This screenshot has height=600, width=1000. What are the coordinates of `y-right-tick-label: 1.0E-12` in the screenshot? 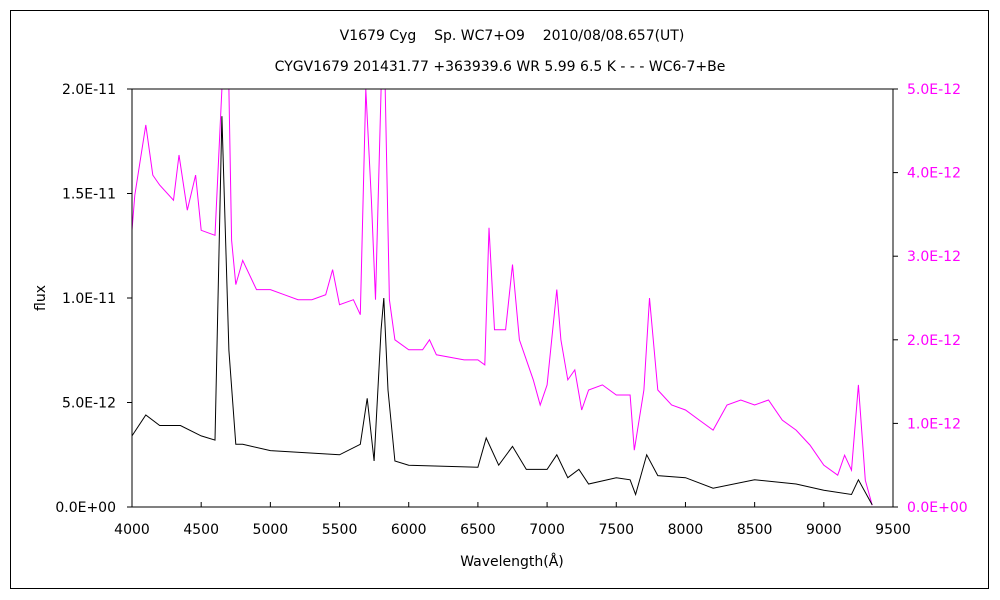 It's located at (934, 424).